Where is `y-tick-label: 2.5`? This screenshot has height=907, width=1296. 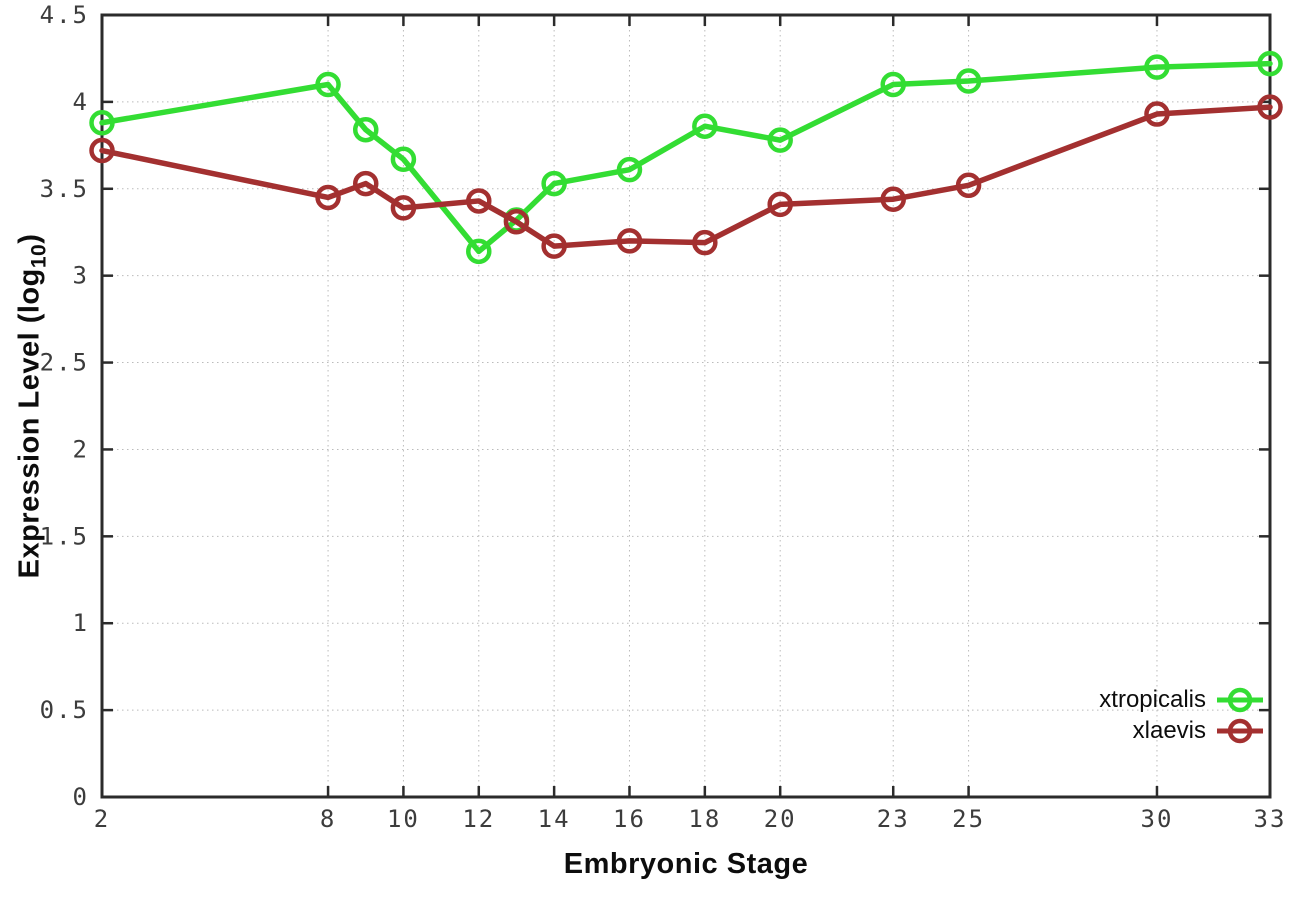
y-tick-label: 2.5 is located at coordinates (64, 363).